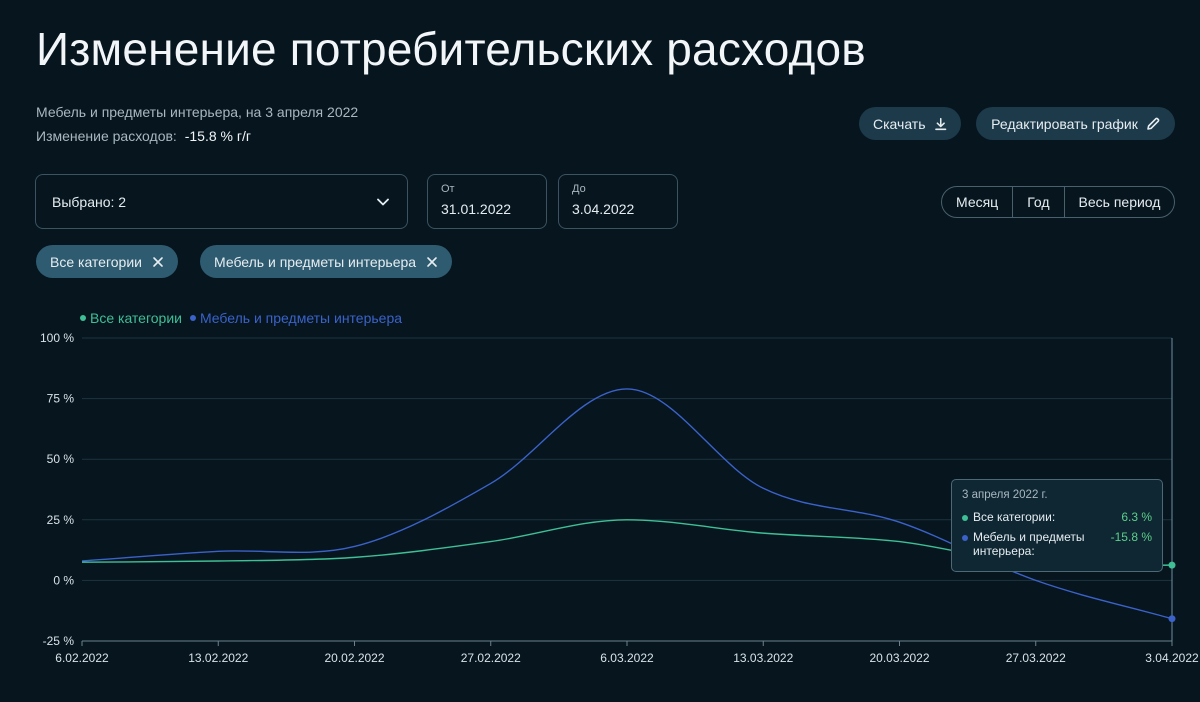  What do you see at coordinates (627, 658) in the screenshot?
I see `x-tick-label: 6.03.2022` at bounding box center [627, 658].